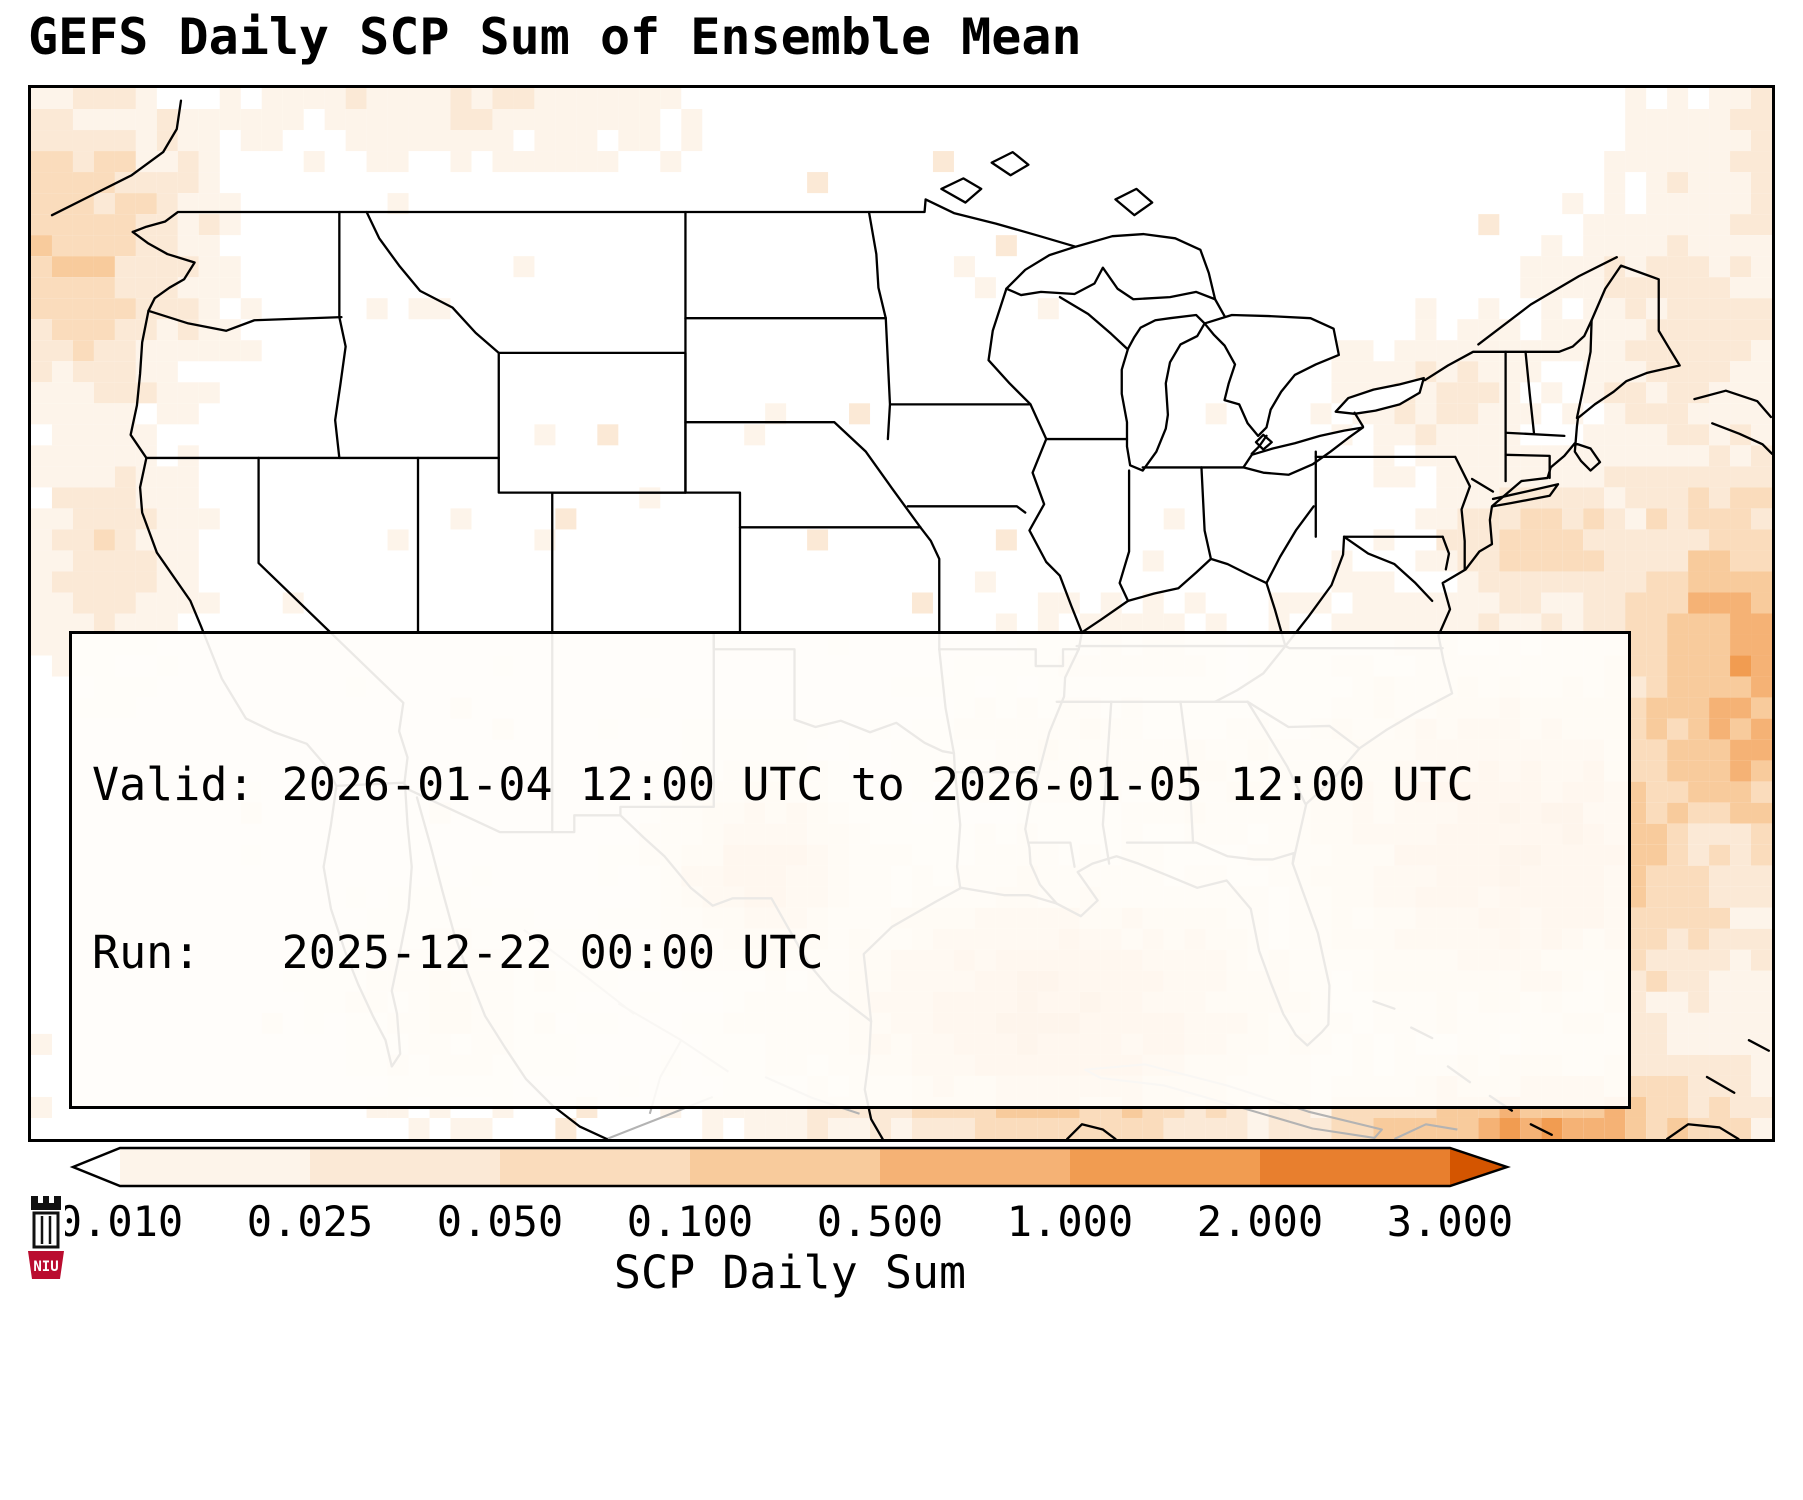  I want to click on lake-ontario, so click(1379, 395).